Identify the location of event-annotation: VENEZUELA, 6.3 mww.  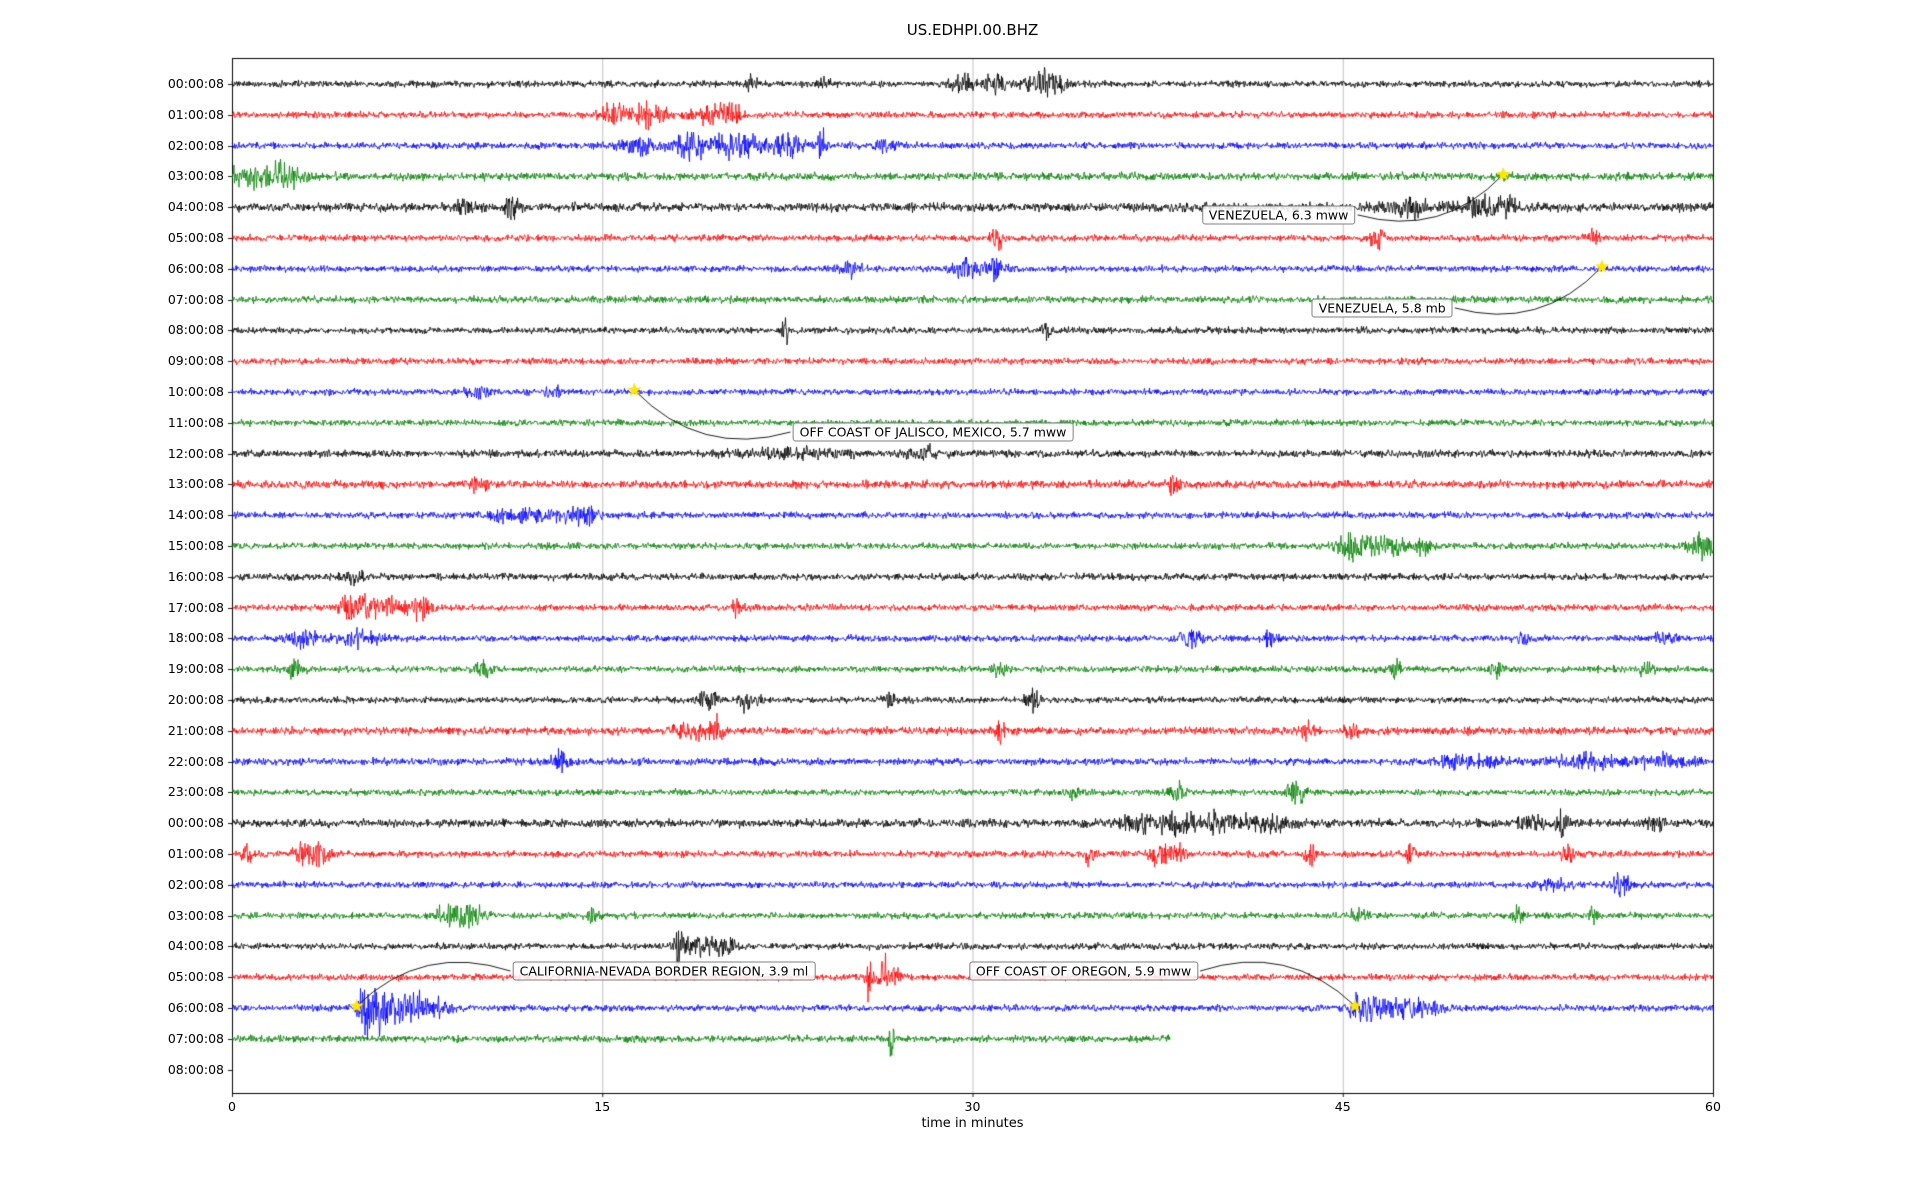
(1278, 215).